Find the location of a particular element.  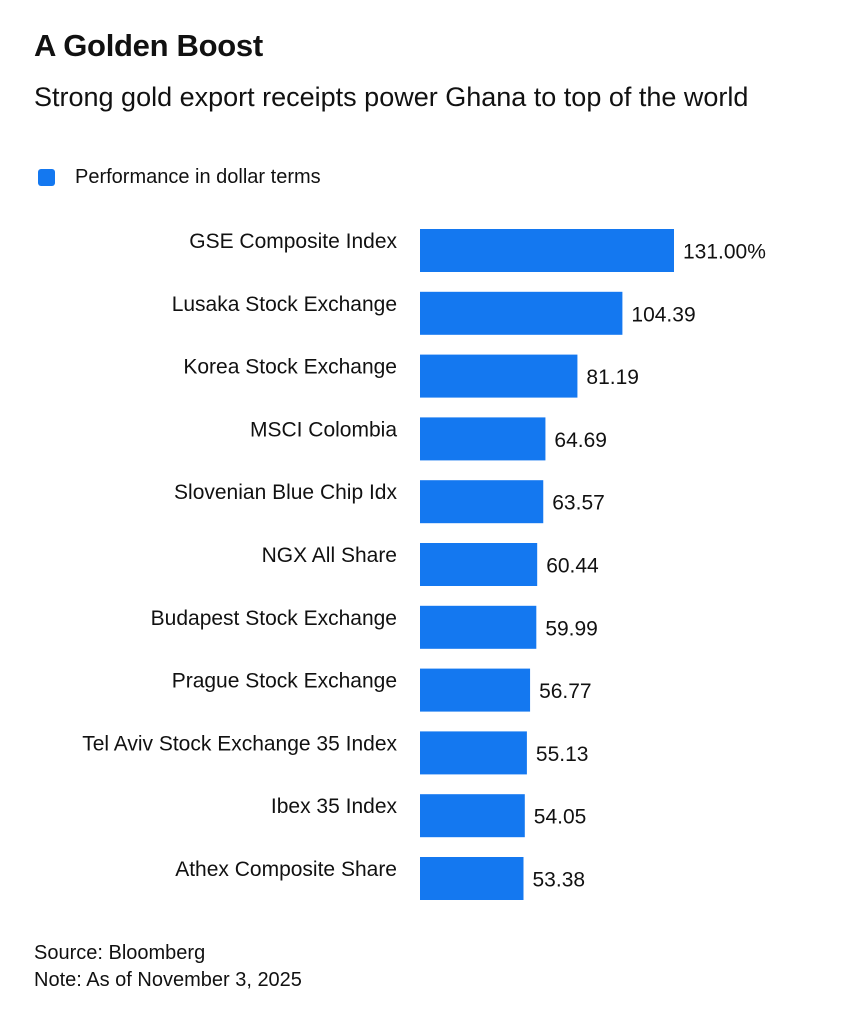

value-label: 104.39 is located at coordinates (663, 314).